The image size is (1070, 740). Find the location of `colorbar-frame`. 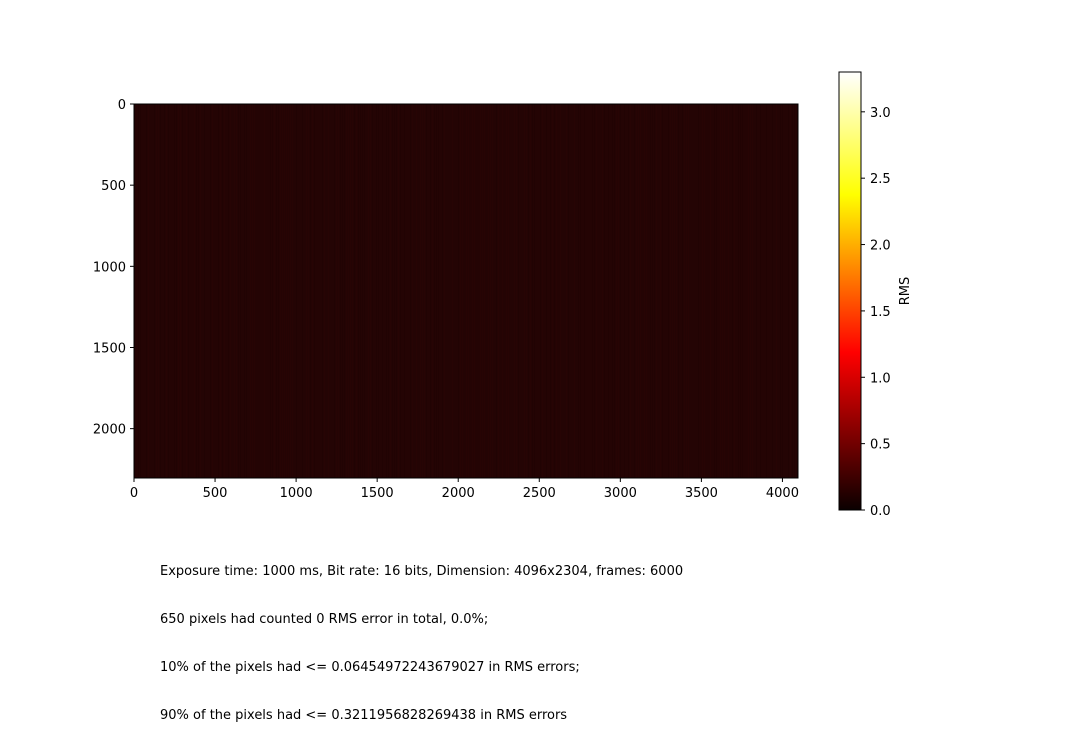

colorbar-frame is located at coordinates (850, 291).